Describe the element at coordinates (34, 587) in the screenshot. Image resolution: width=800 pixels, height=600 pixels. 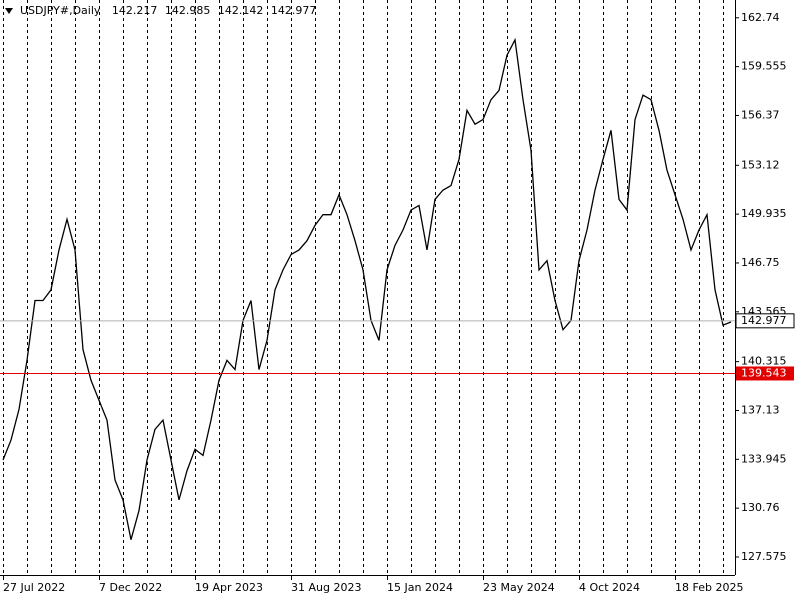
I see `x-tick-label: 27 Jul 2022` at that location.